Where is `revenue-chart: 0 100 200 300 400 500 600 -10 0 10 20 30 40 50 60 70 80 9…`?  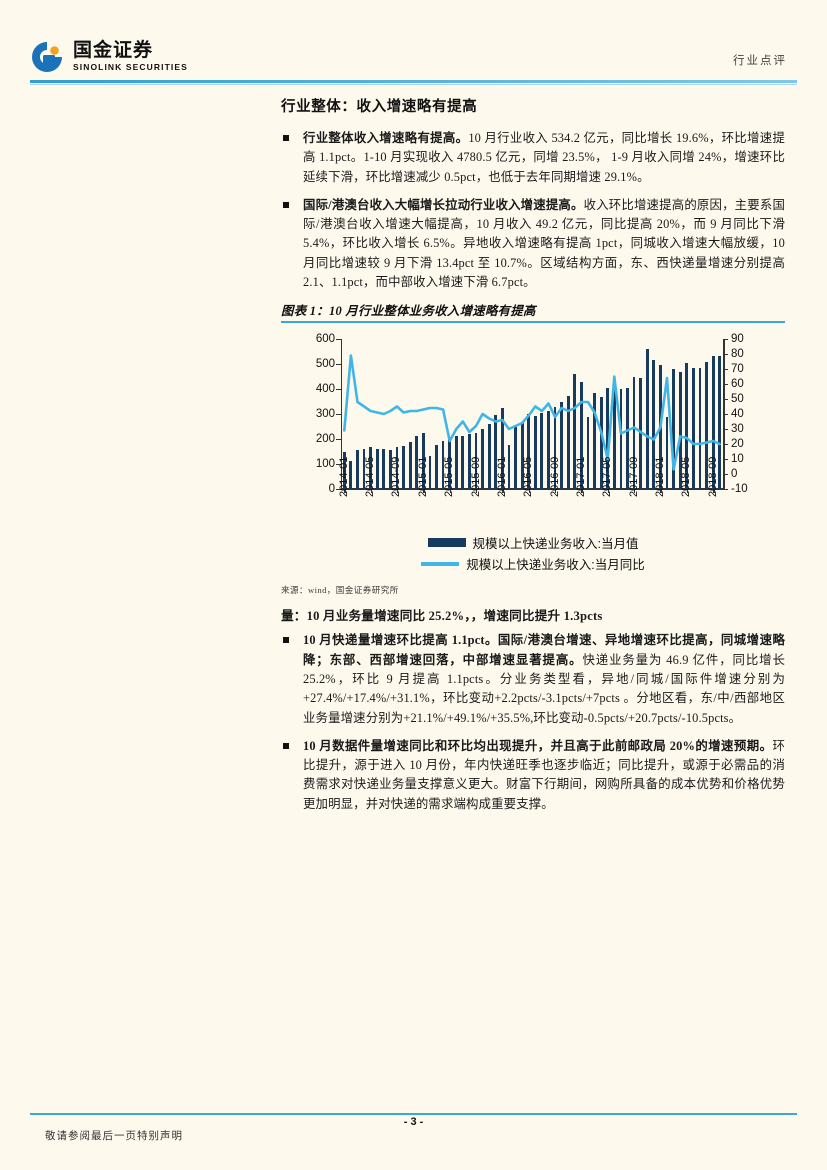
revenue-chart: 0 100 200 300 400 500 600 -10 0 10 20 30 40 50 60 70 80 9… is located at coordinates (533, 452).